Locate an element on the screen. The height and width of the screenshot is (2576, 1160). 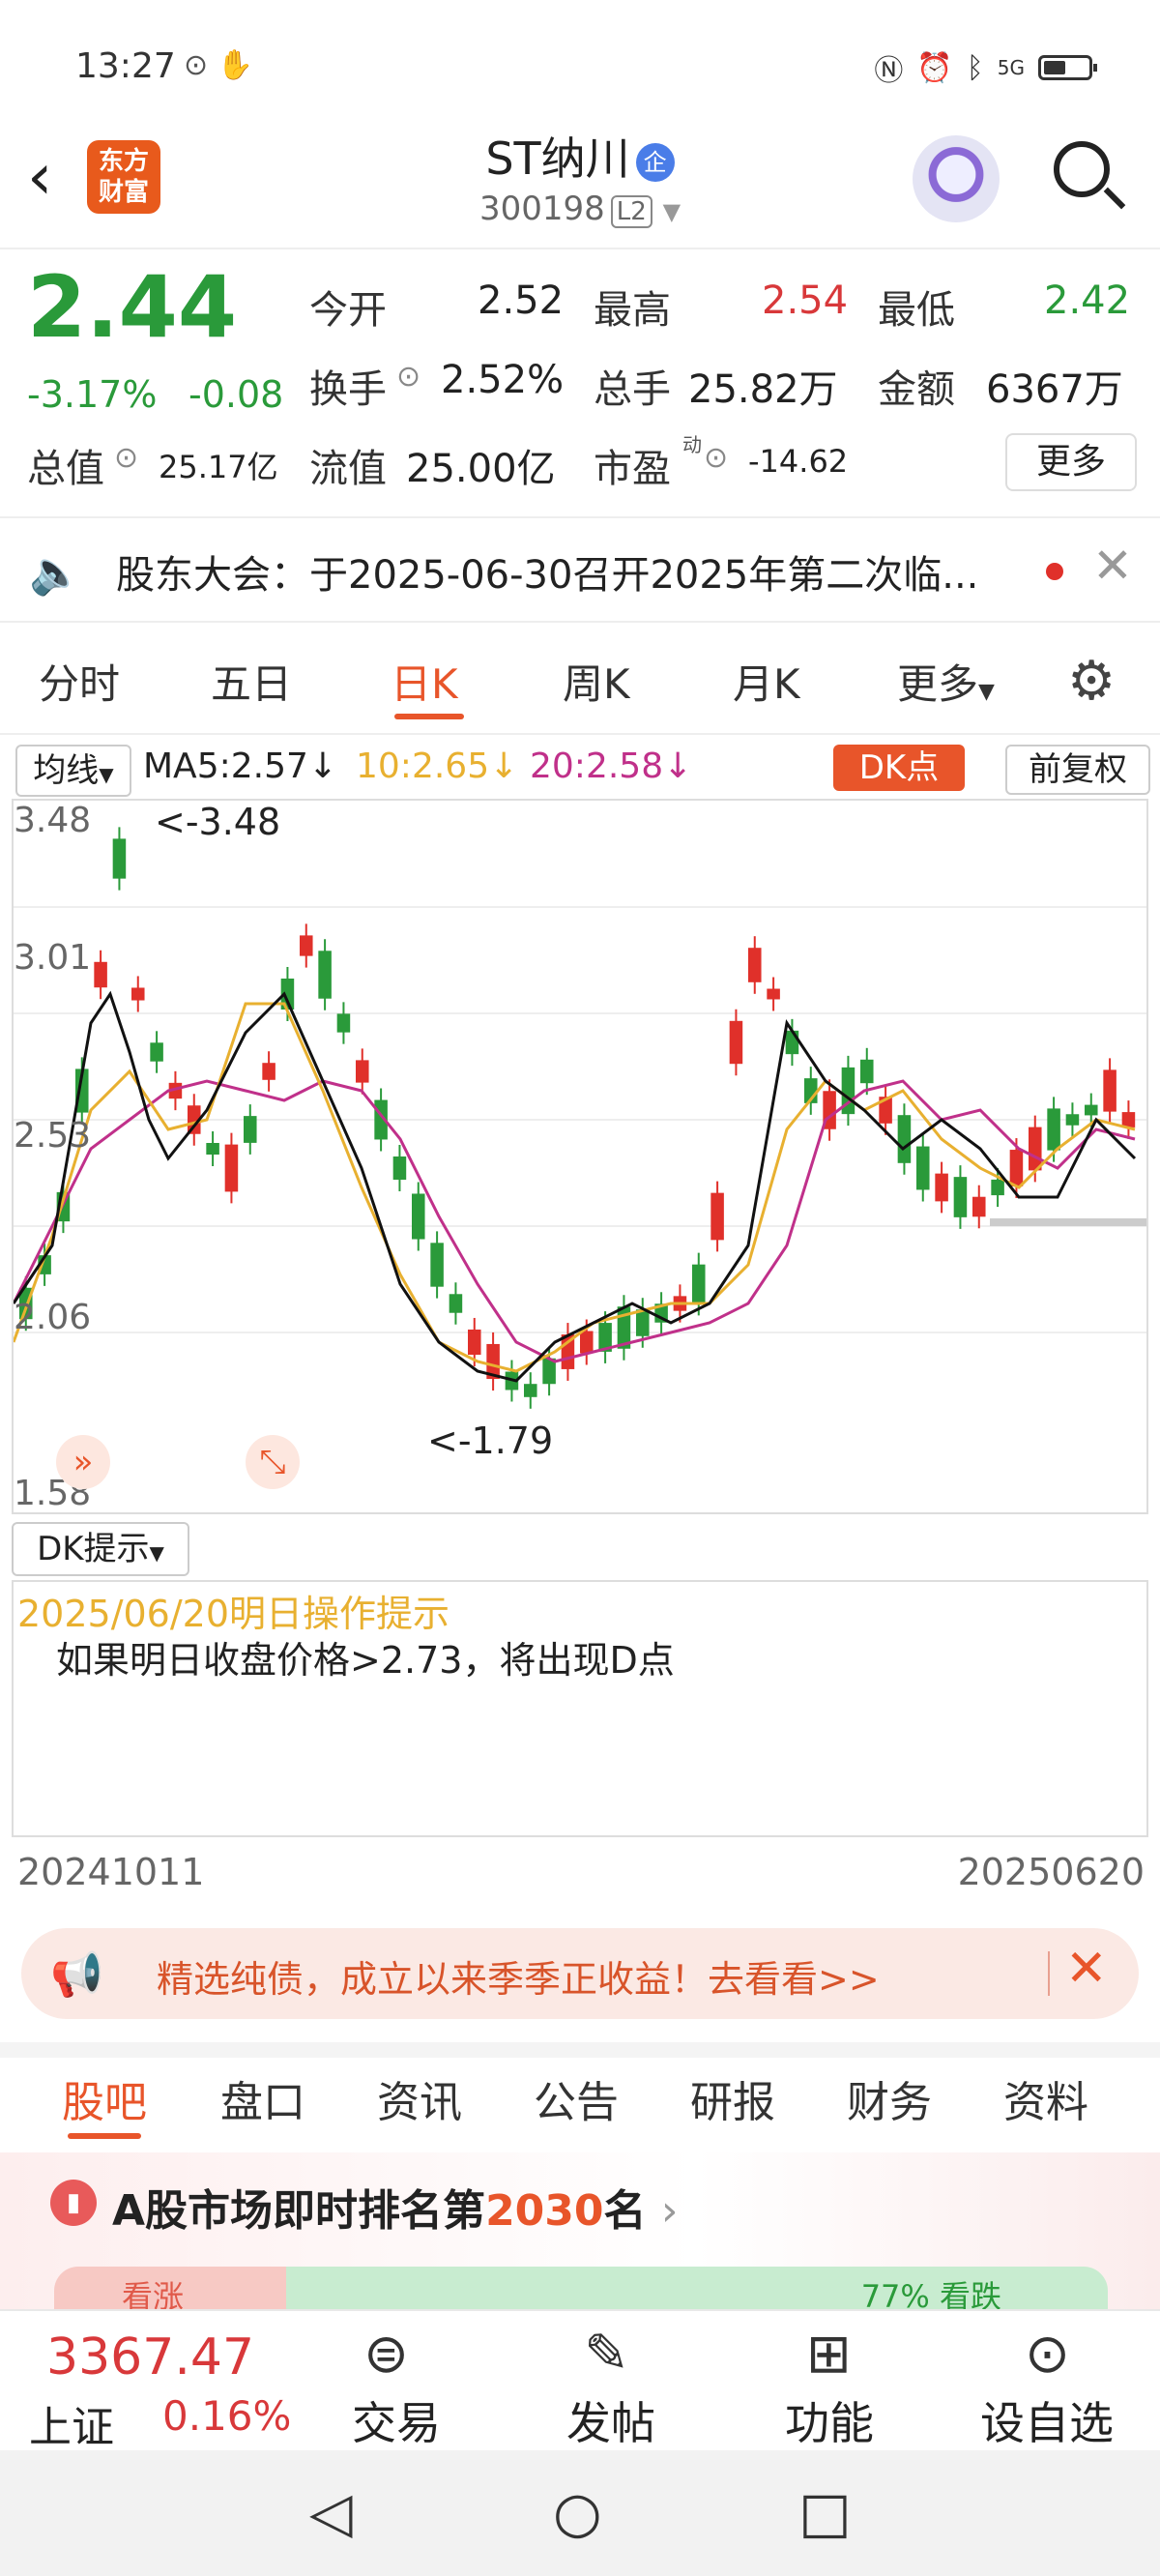
tab-finance: 财务 is located at coordinates (889, 2102).